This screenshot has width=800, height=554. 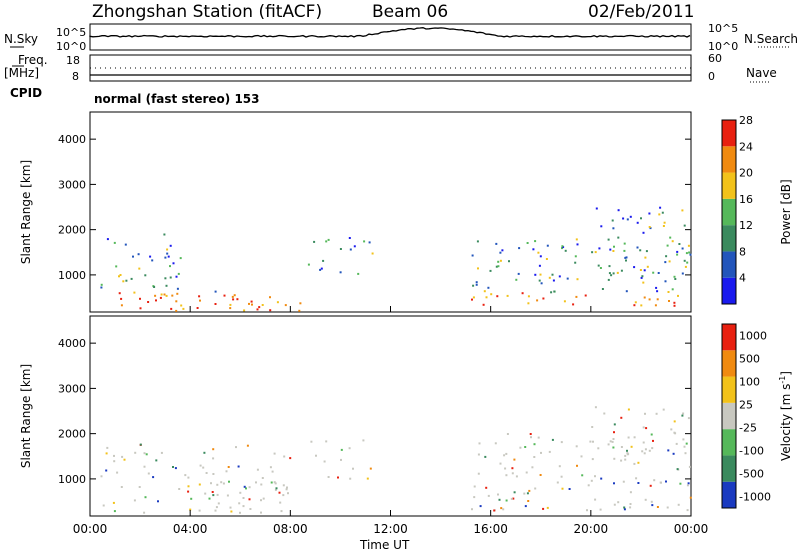 What do you see at coordinates (390, 529) in the screenshot?
I see `x-tick-label: 12:00` at bounding box center [390, 529].